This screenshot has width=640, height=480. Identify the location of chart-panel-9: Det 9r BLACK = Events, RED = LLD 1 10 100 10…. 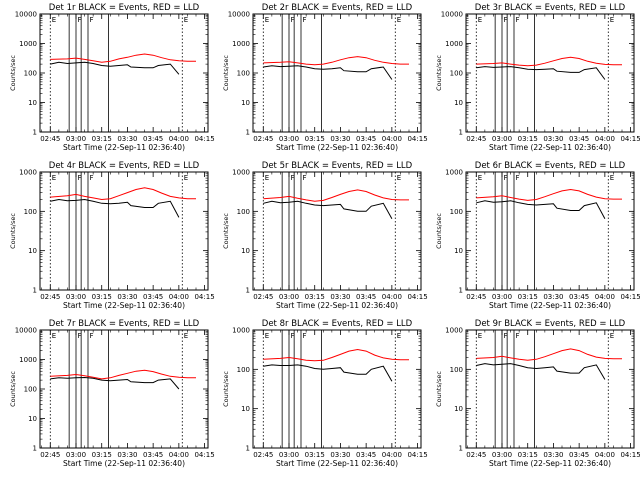
(537, 393).